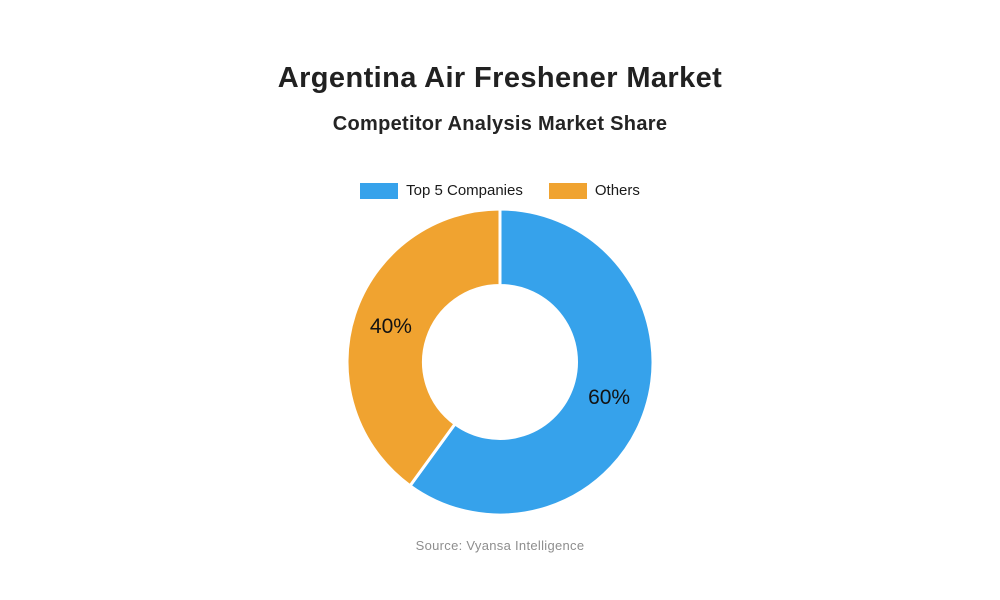 The height and width of the screenshot is (600, 1000). Describe the element at coordinates (500, 78) in the screenshot. I see `chart-title: Argentina Air Freshener Market` at that location.